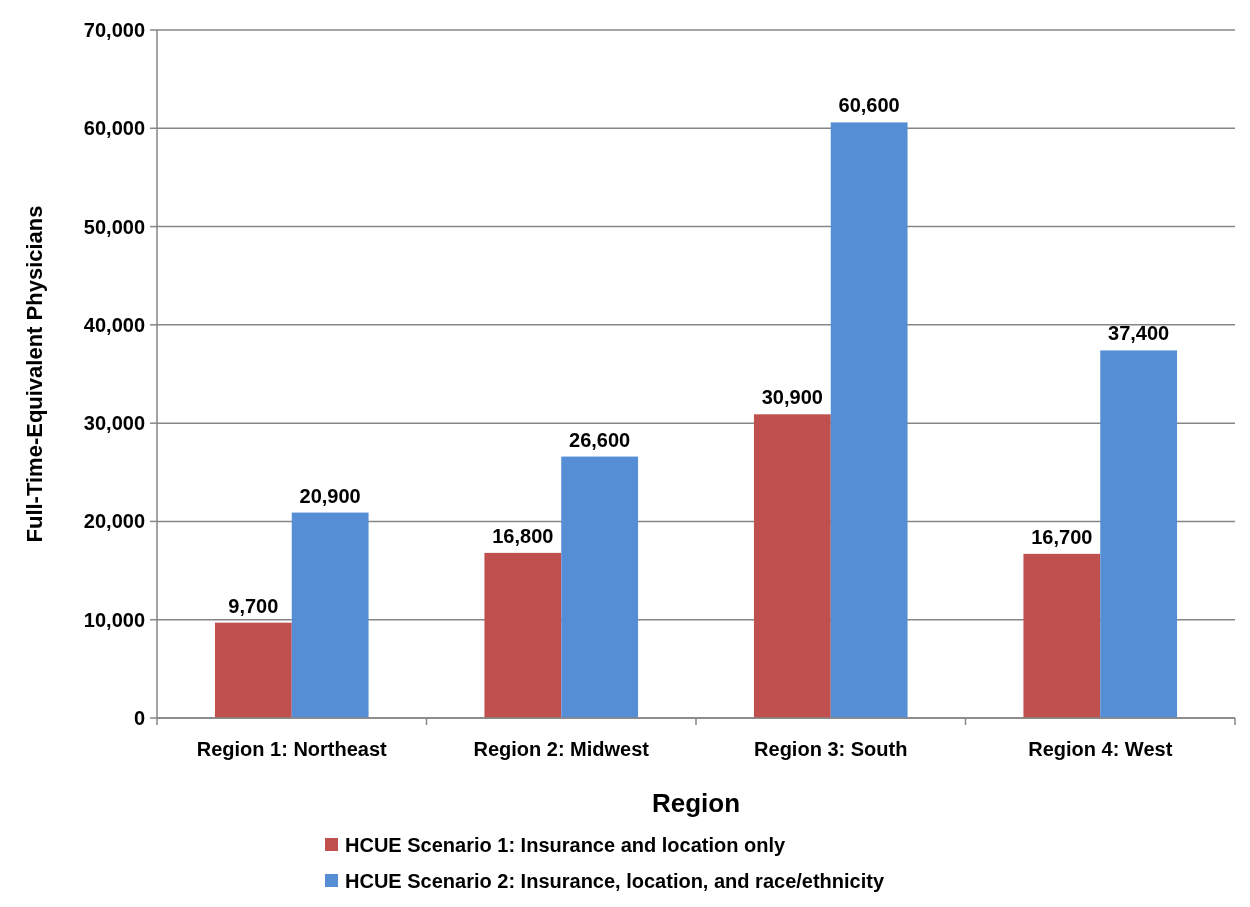 This screenshot has height=907, width=1250. Describe the element at coordinates (114, 423) in the screenshot. I see `y-tick-label: 30,000` at that location.